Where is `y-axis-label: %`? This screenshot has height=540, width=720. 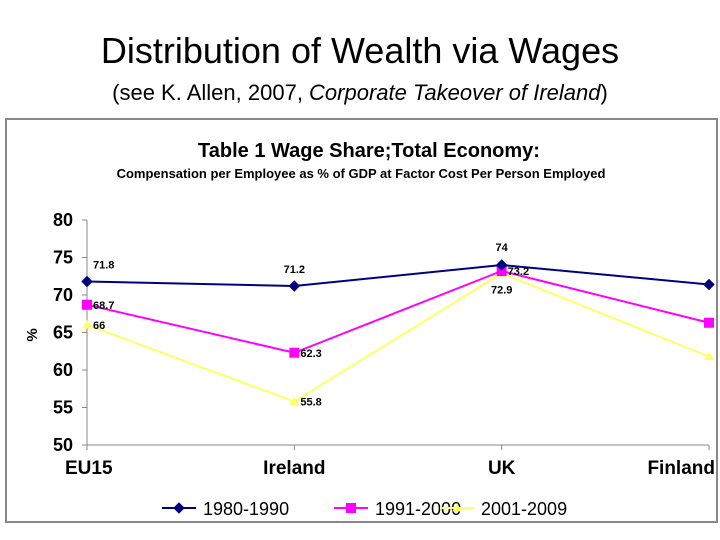 y-axis-label: % is located at coordinates (32, 334).